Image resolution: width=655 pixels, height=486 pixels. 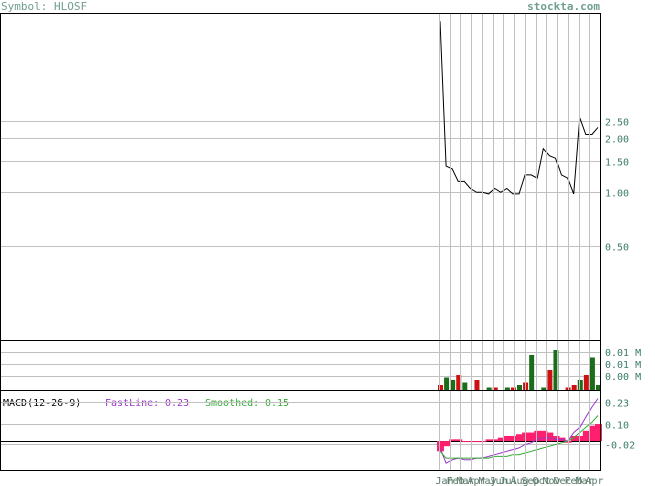 What do you see at coordinates (552, 481) in the screenshot?
I see `x-tick-label: Nov` at bounding box center [552, 481].